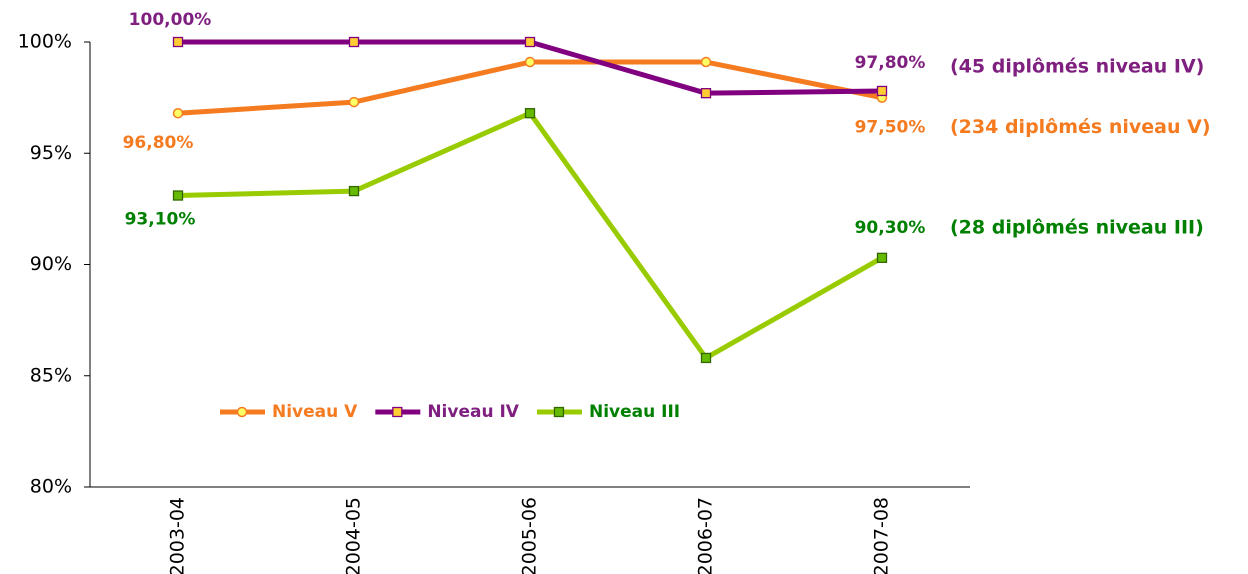 This screenshot has height=574, width=1248. What do you see at coordinates (473, 412) in the screenshot?
I see `legend-label: Niveau IV` at bounding box center [473, 412].